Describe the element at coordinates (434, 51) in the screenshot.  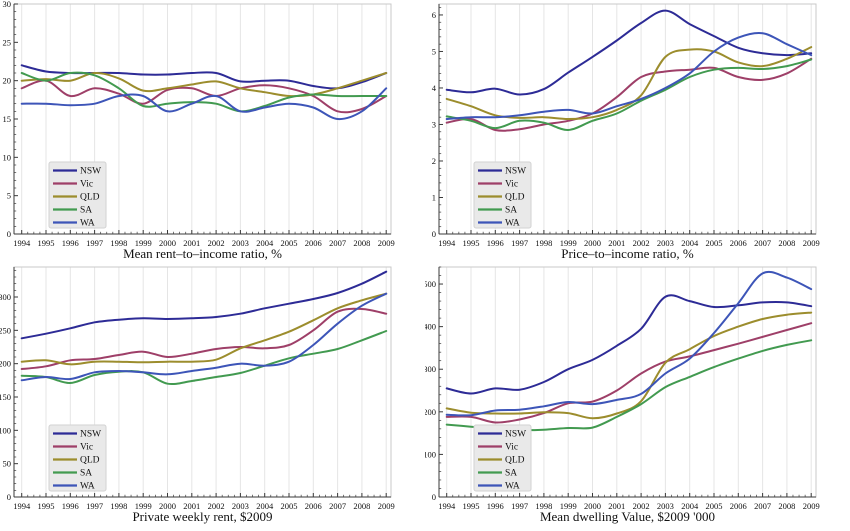
I see `y-tick-label: 5` at that location.